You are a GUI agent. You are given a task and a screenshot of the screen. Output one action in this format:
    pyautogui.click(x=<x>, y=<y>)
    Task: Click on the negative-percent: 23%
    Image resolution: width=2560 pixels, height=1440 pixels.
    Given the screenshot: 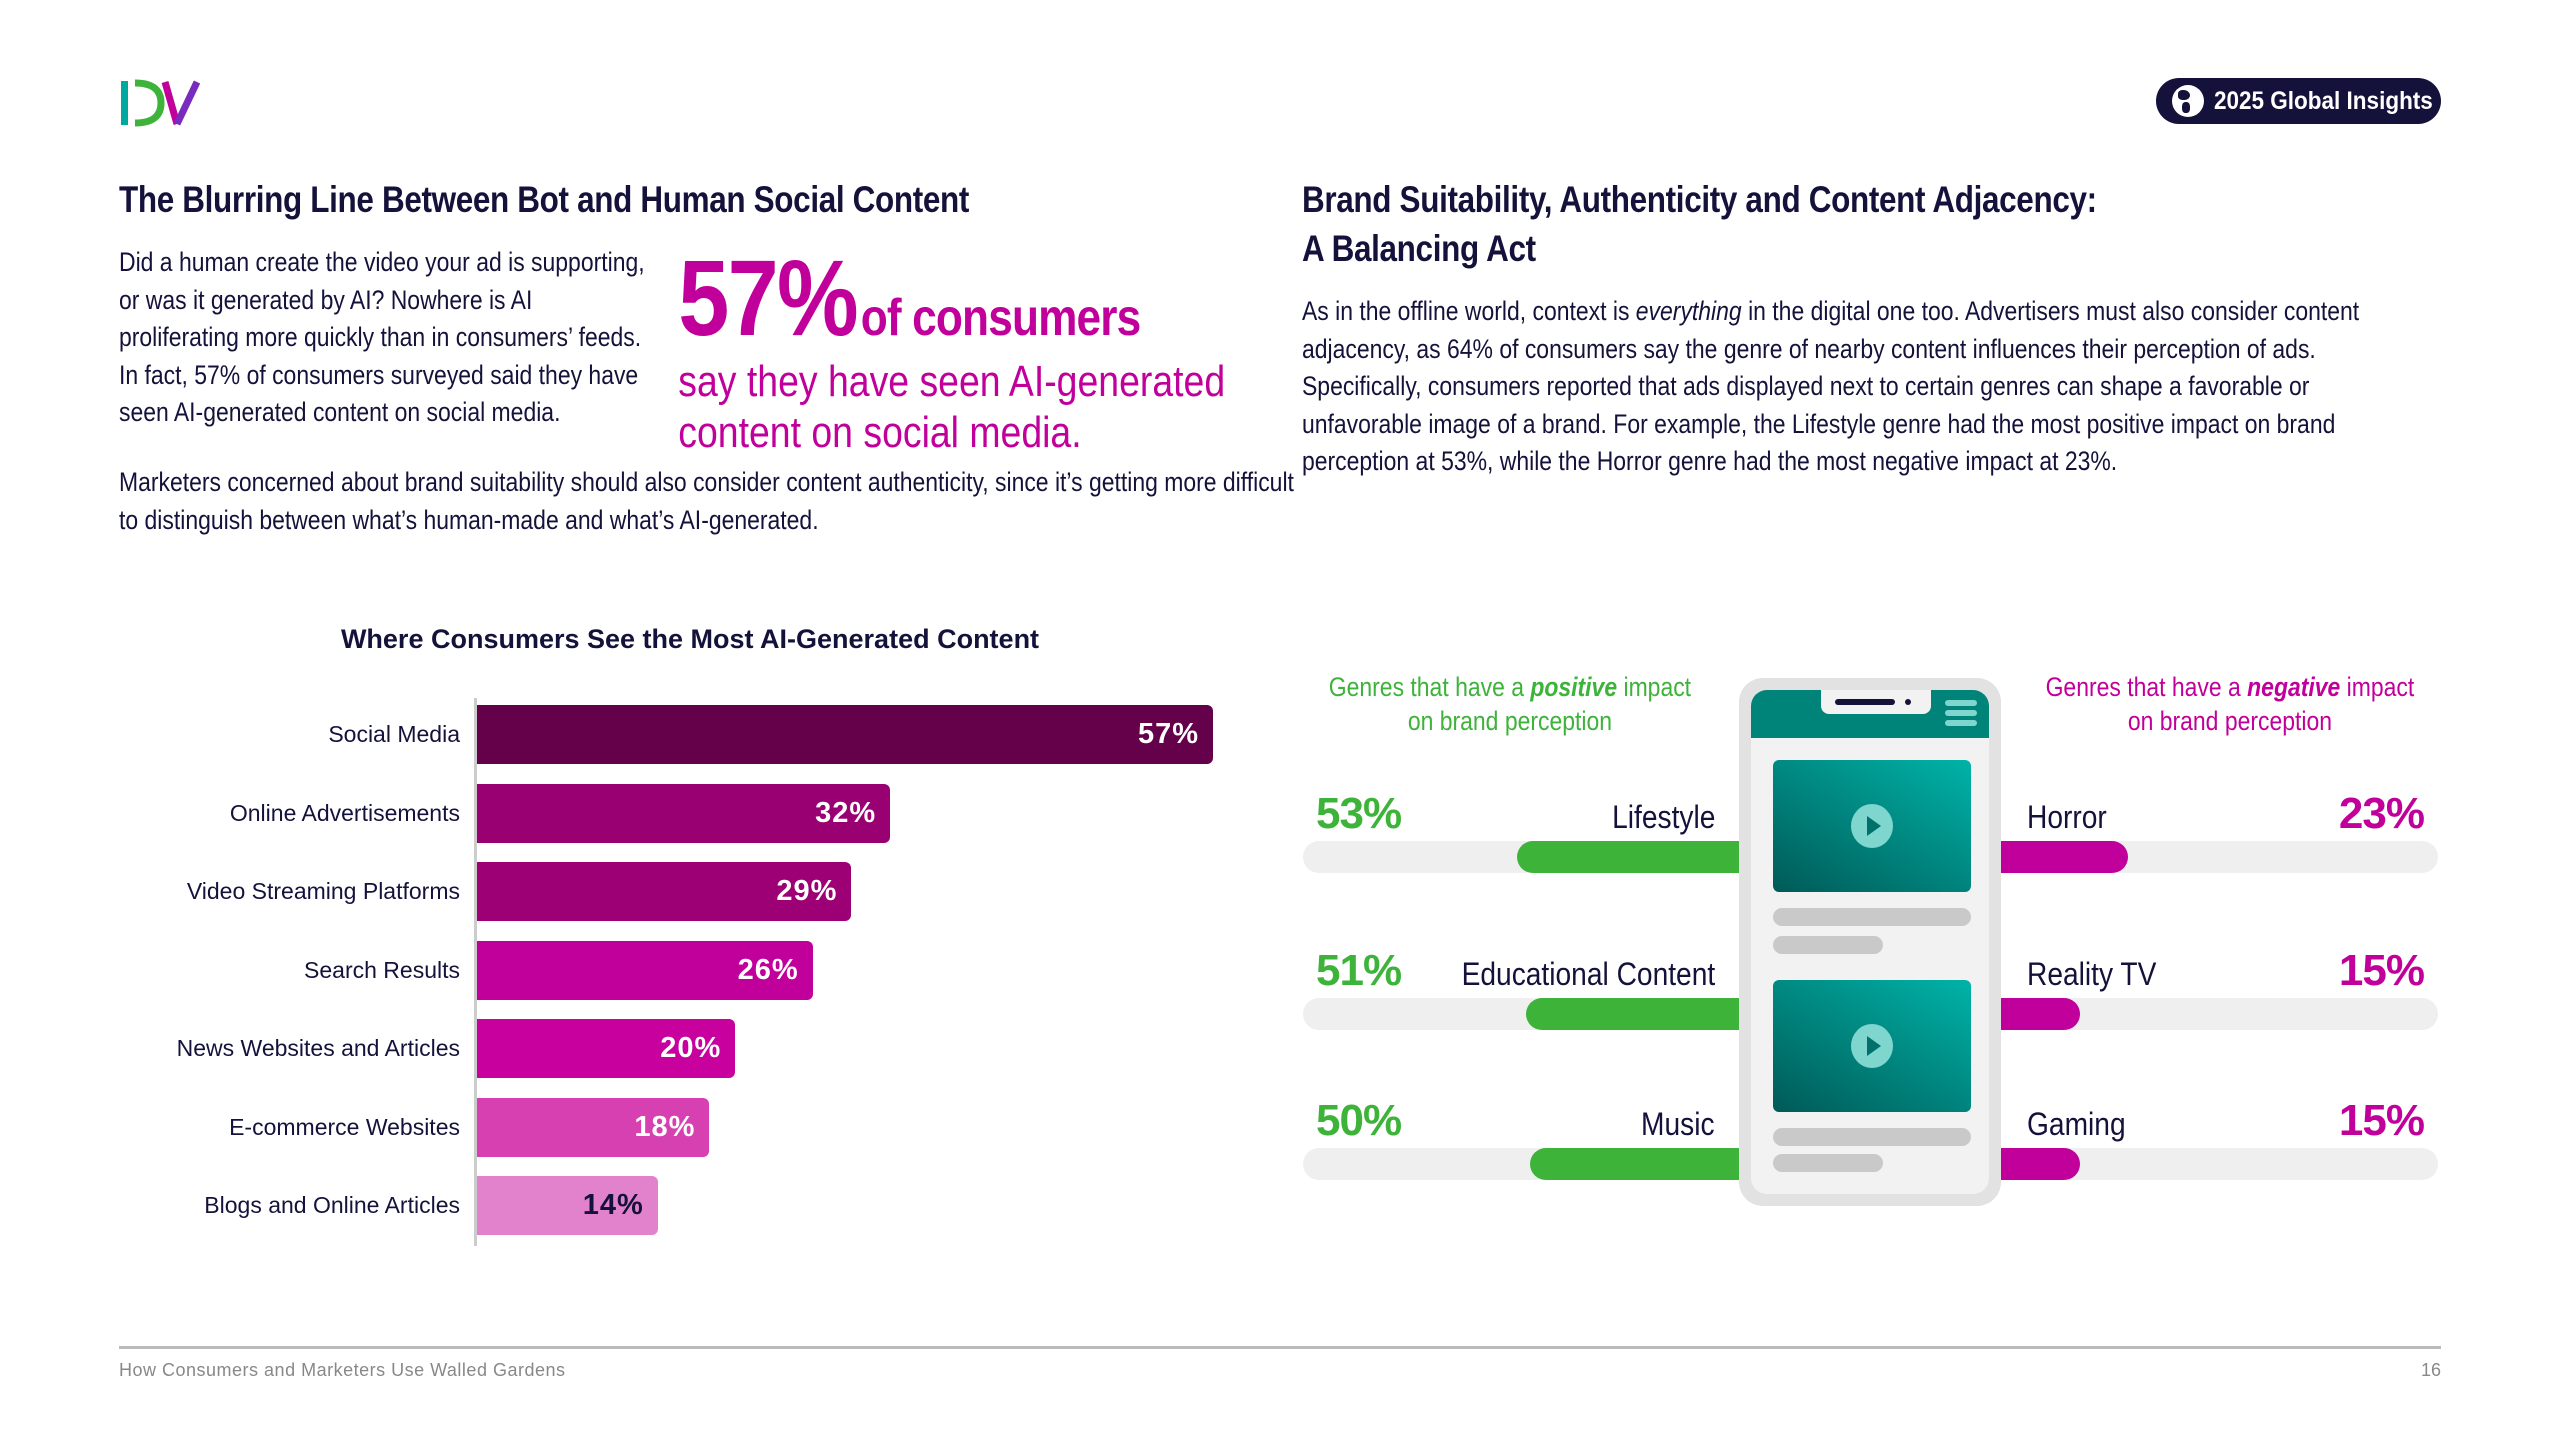 What is the action you would take?
    pyautogui.click(x=2381, y=813)
    